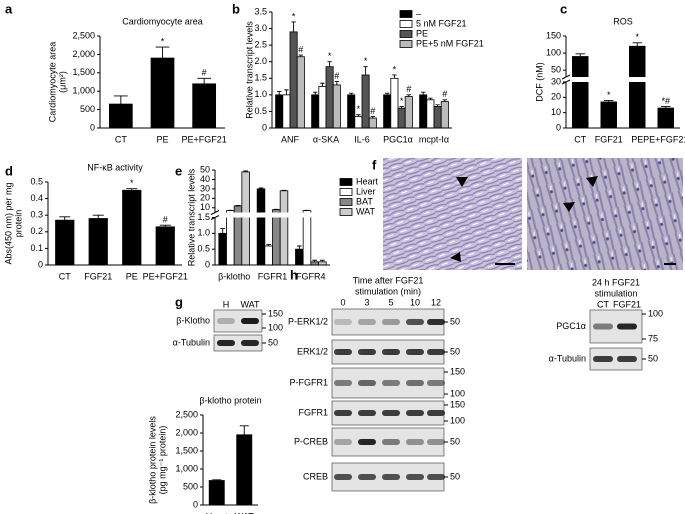 The image size is (685, 514). I want to click on lane-label: WAT, so click(250, 304).